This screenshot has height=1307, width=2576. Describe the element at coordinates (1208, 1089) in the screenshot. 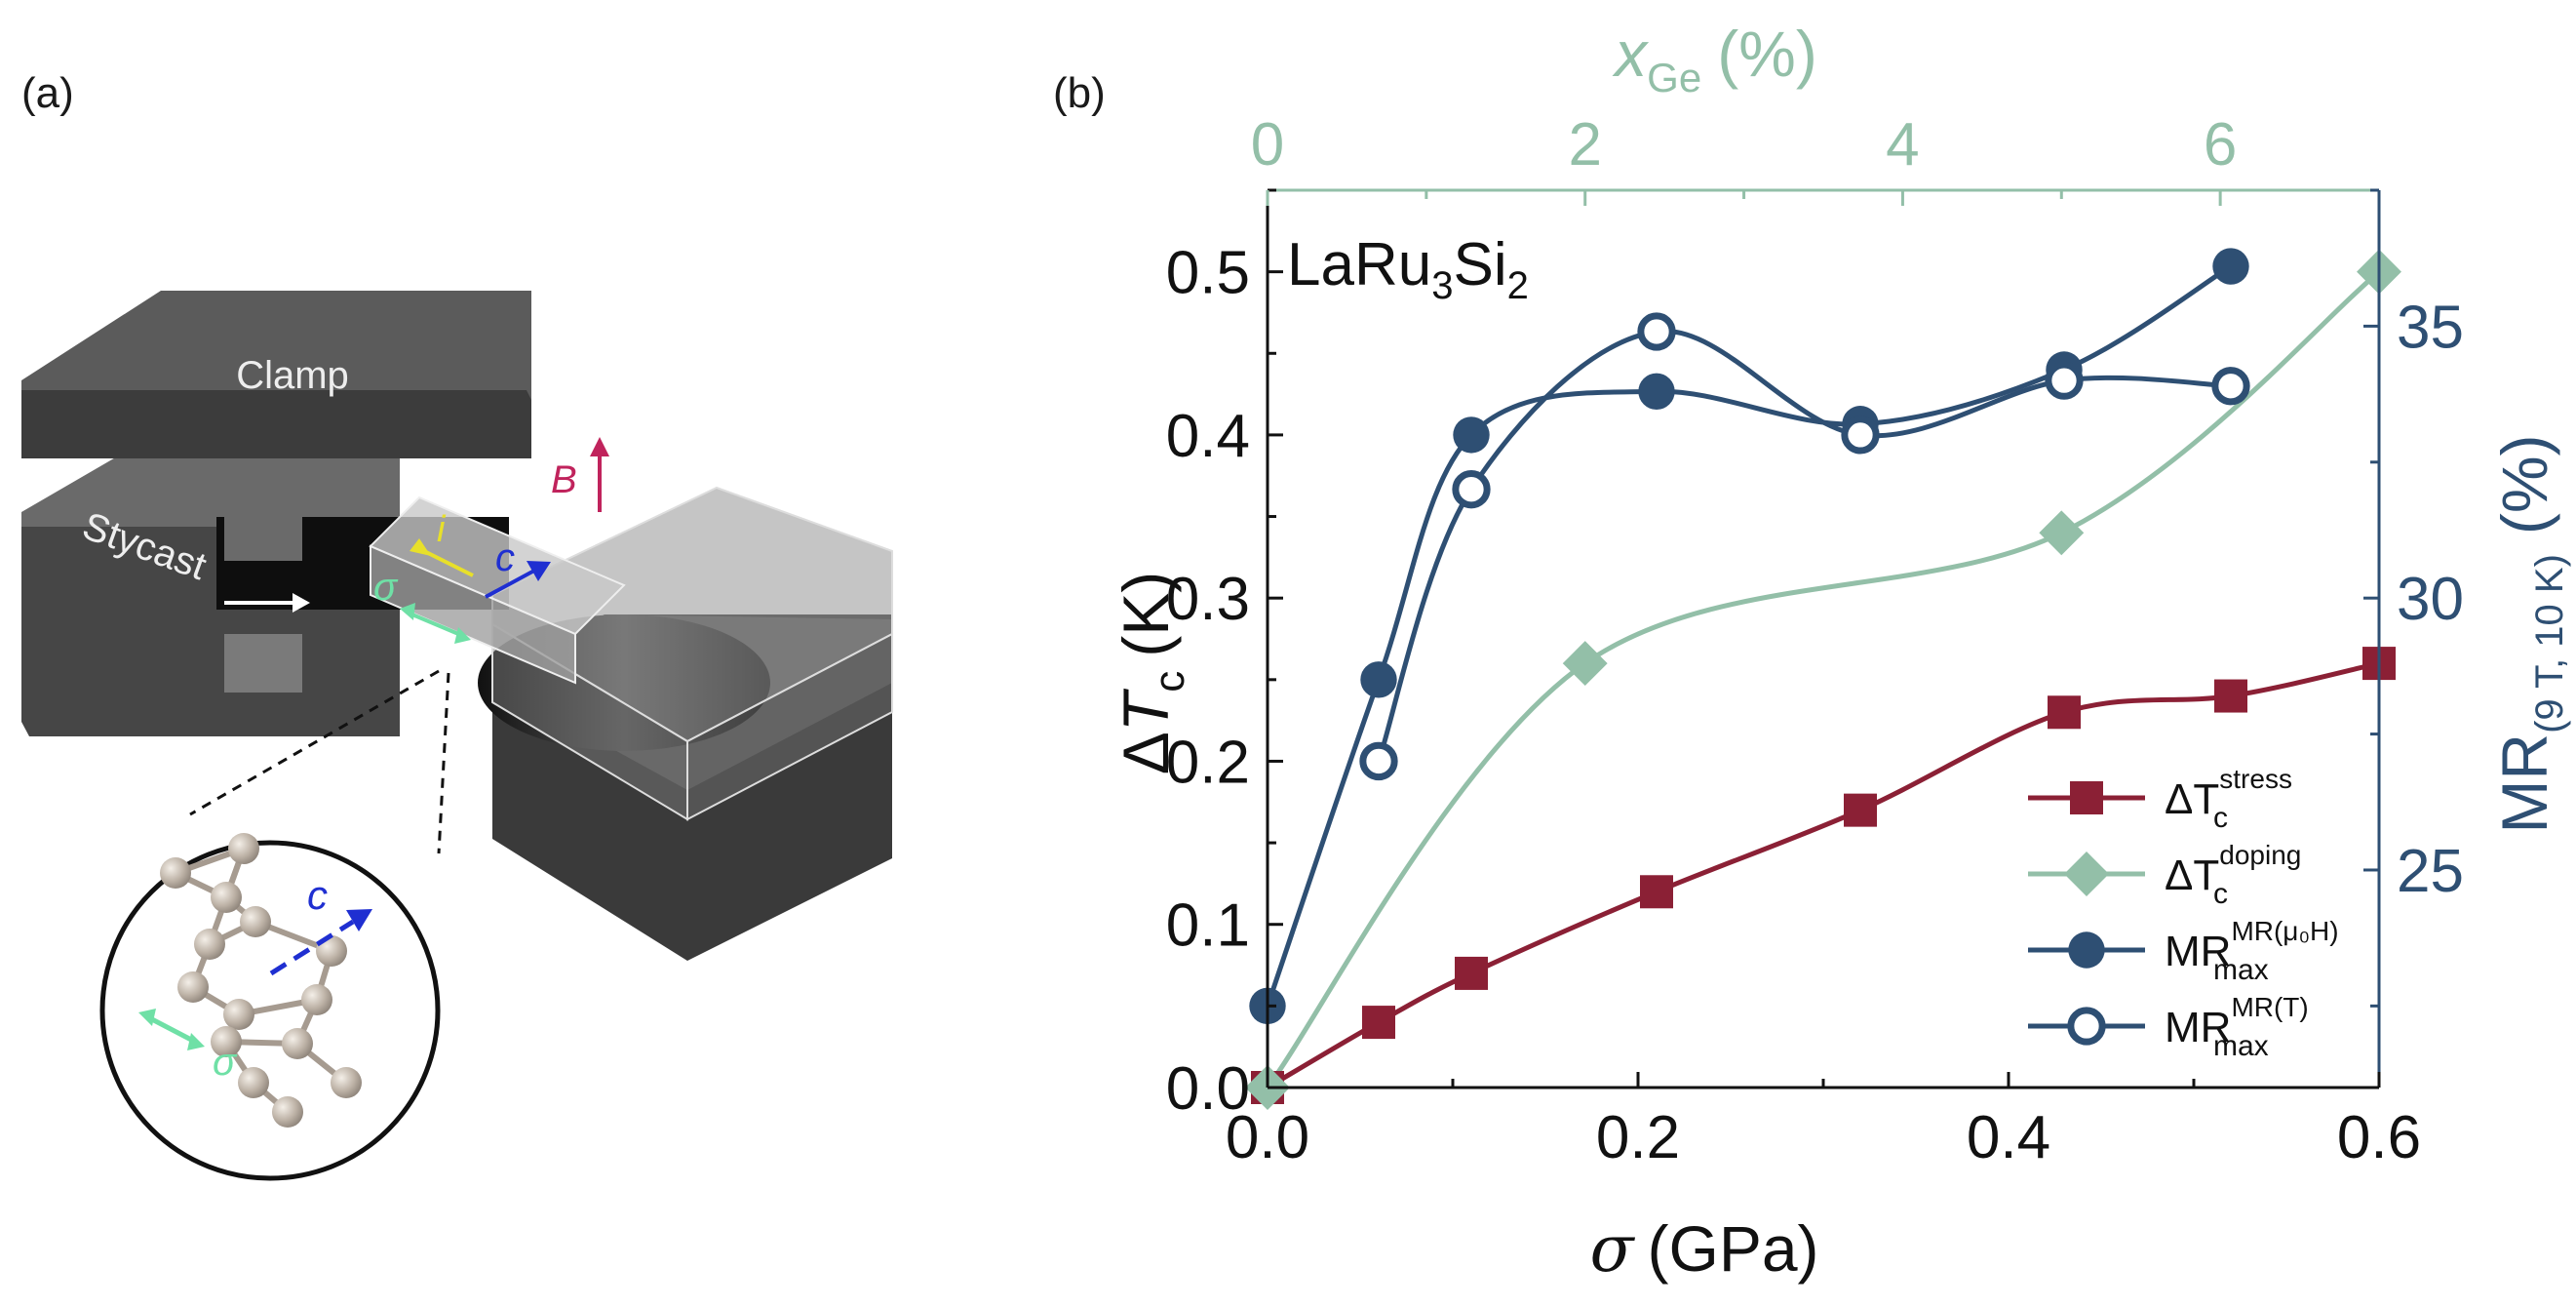

I see `y-tick-label: 0.0` at that location.